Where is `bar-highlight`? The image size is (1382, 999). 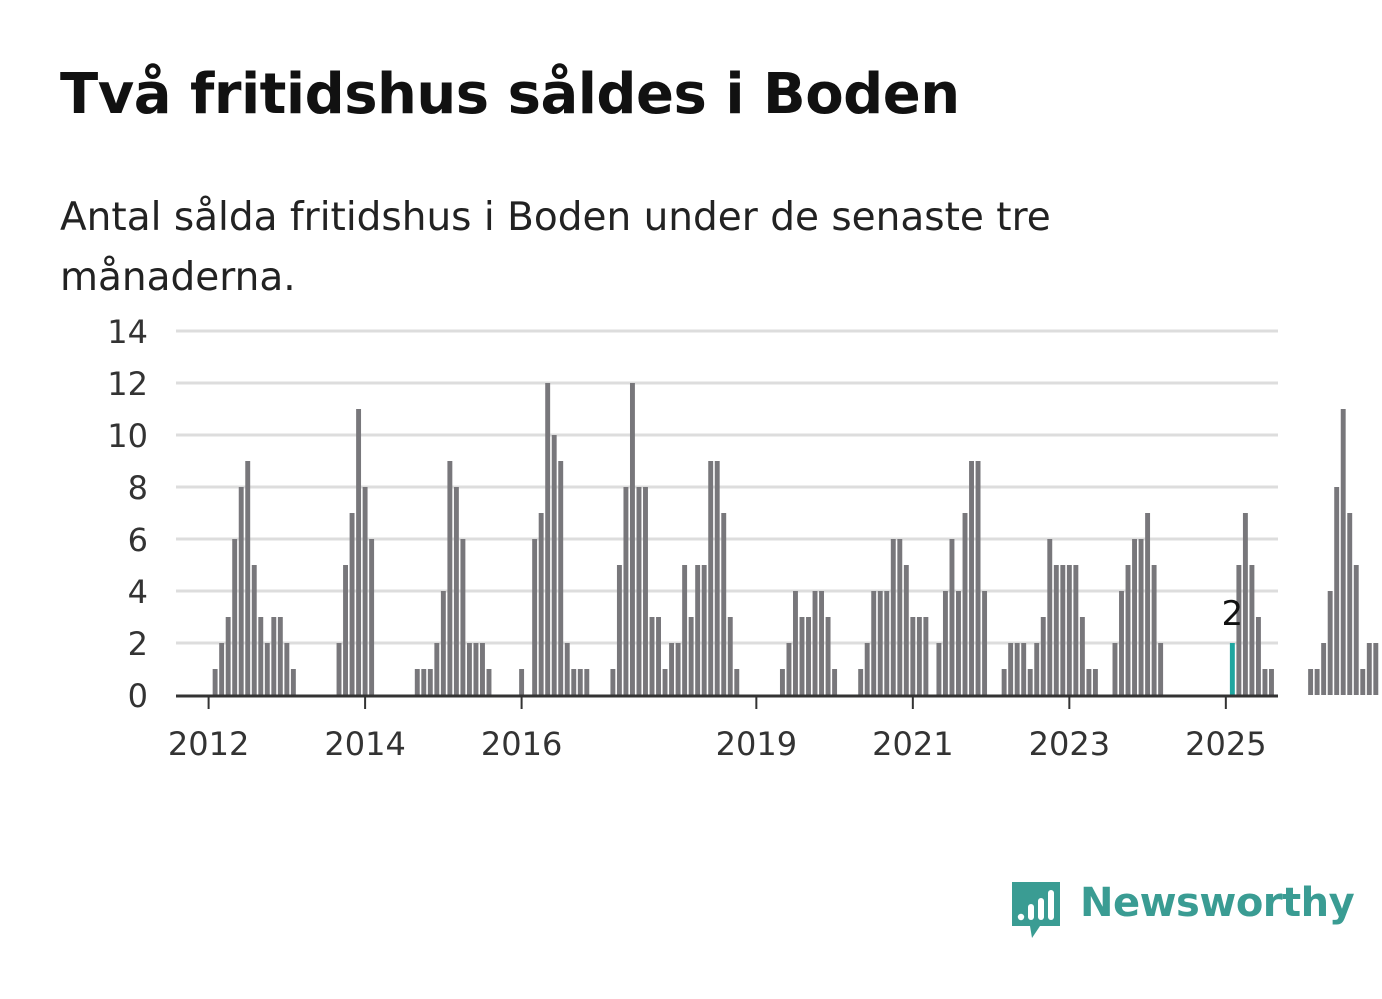
bar-highlight is located at coordinates (1232, 669).